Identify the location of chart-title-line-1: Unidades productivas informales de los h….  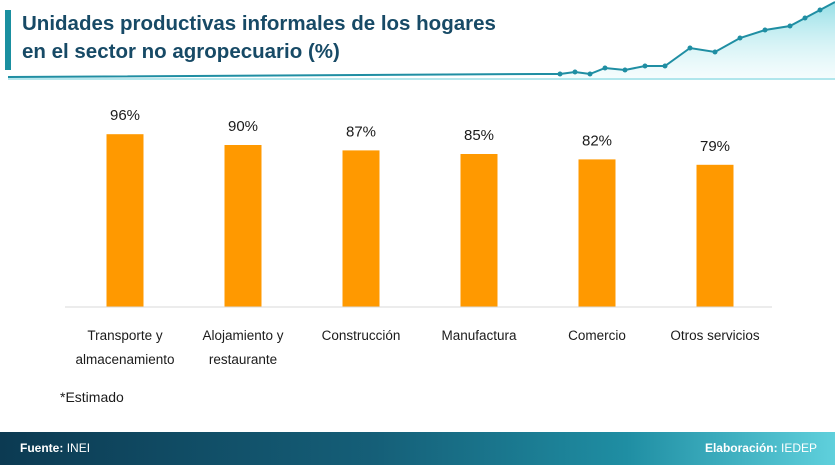
(259, 23).